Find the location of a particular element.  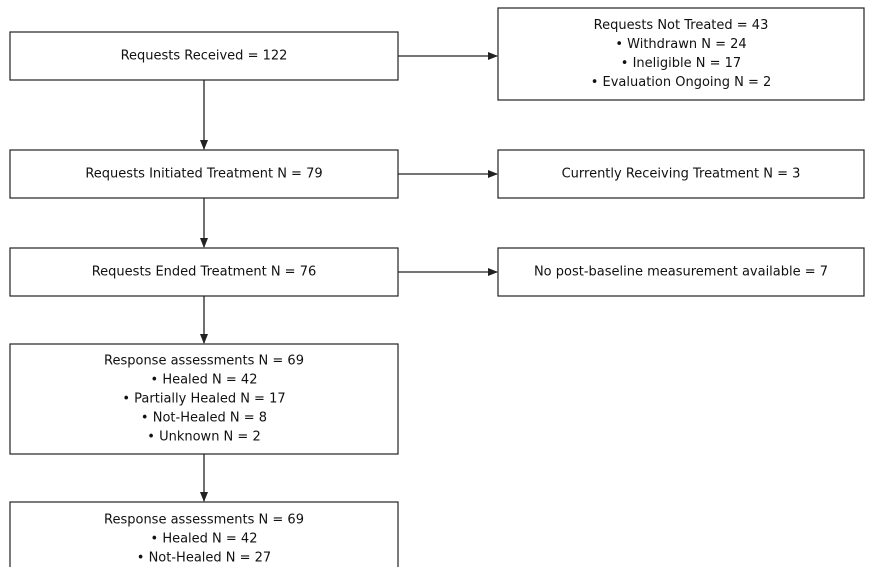

node-text: • Partially Healed N = 17 is located at coordinates (203, 399).